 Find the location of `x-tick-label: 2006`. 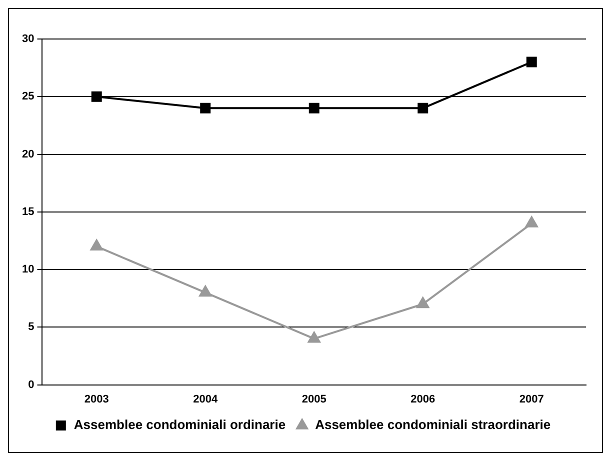

x-tick-label: 2006 is located at coordinates (423, 399).